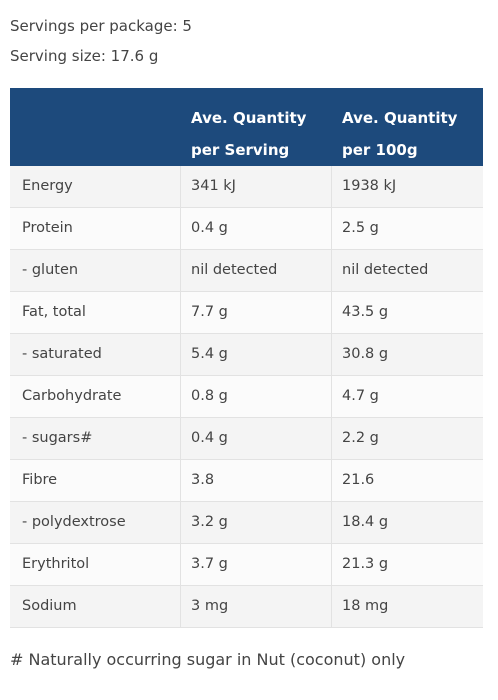 The width and height of the screenshot is (498, 700). Describe the element at coordinates (47, 228) in the screenshot. I see `table-cell: Protein` at that location.